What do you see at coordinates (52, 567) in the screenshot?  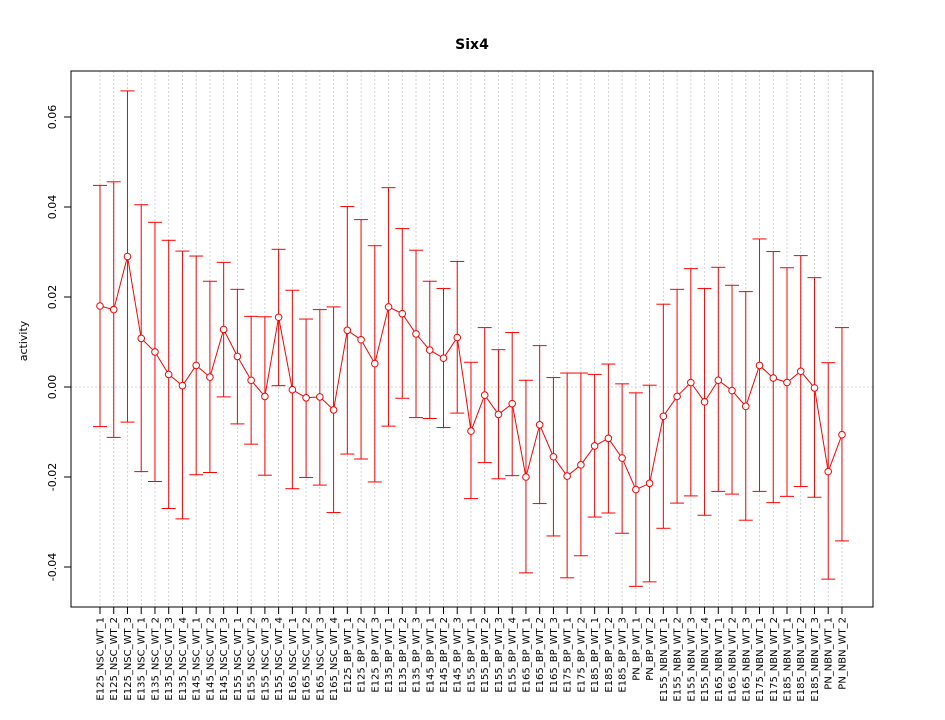 I see `y-tick-label: -0.04` at bounding box center [52, 567].